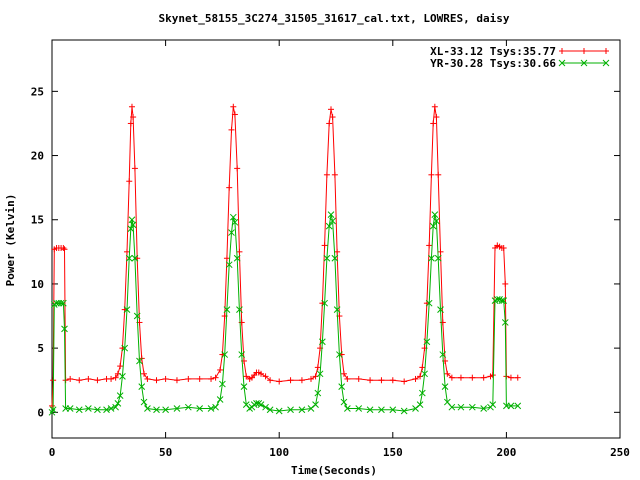  What do you see at coordinates (10, 240) in the screenshot?
I see `y-axis-label: Power (Kelvin)` at bounding box center [10, 240].